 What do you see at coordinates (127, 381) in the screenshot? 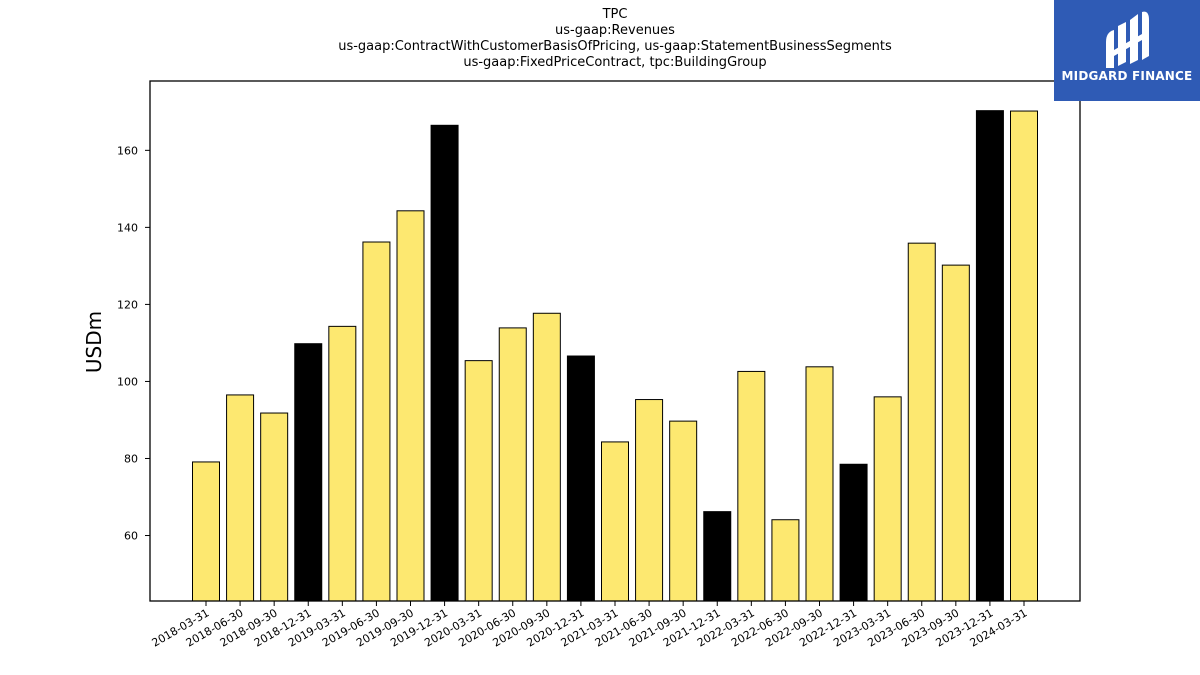
I see `y-tick-label: 100` at bounding box center [127, 381].